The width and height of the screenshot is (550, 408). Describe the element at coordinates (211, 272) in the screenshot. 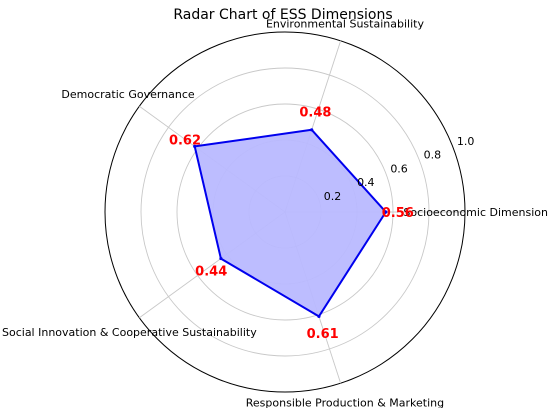

I see `value-label: 0.44` at that location.